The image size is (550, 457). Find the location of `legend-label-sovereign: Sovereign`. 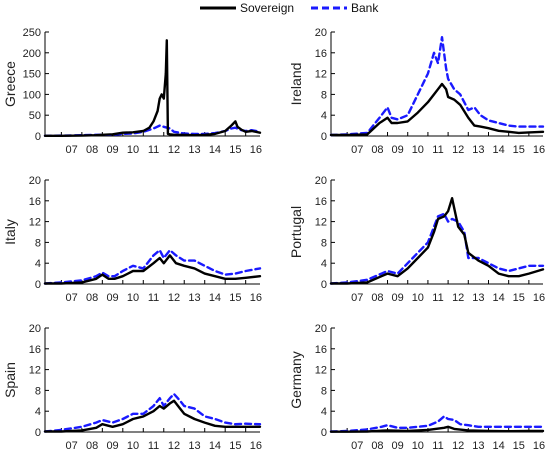

legend-label-sovereign: Sovereign is located at coordinates (267, 8).